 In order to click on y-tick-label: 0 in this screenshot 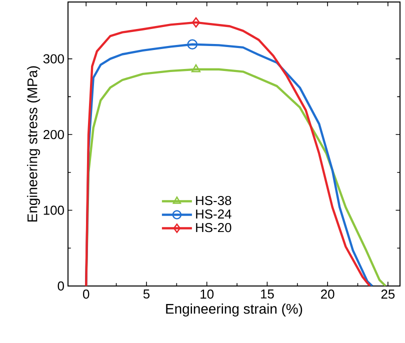, I will do `click(61, 286)`.